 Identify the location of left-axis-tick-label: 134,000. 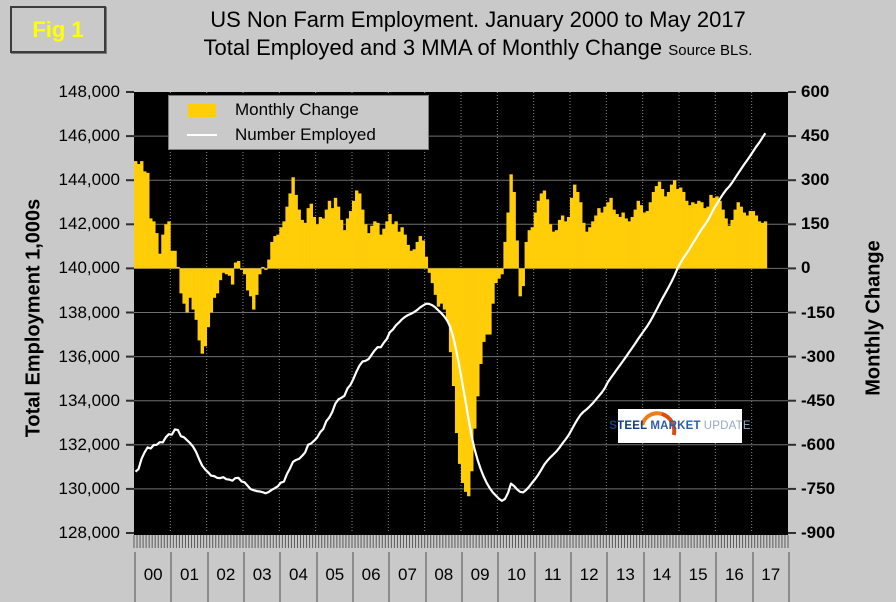
(89, 400).